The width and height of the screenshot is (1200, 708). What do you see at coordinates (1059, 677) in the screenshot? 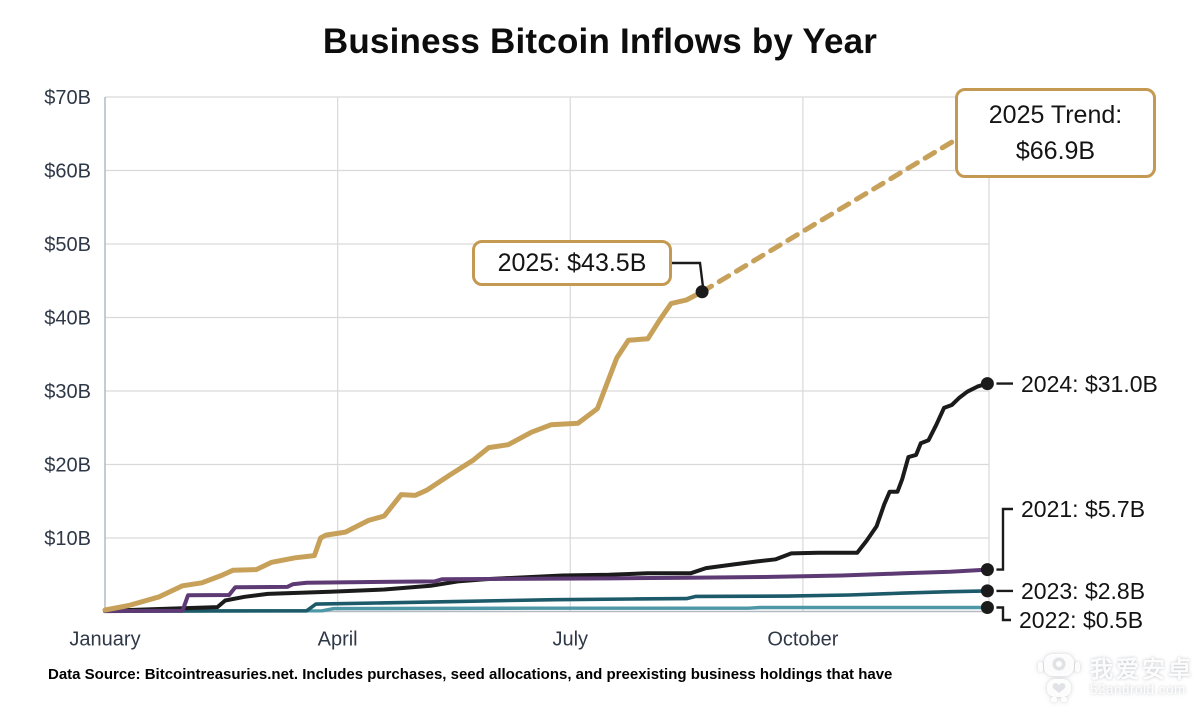
I see `robot-mascot-icon` at bounding box center [1059, 677].